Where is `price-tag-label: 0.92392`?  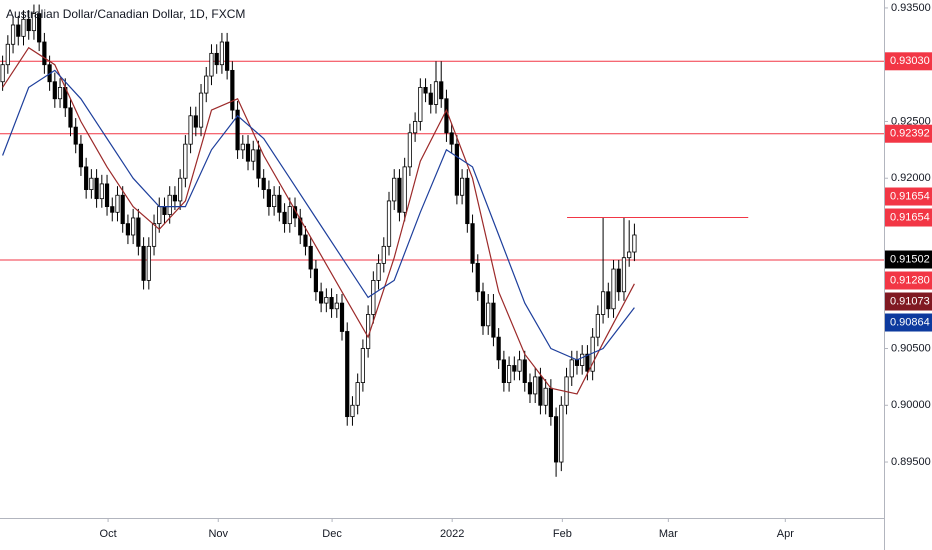
price-tag-label: 0.92392 is located at coordinates (910, 134).